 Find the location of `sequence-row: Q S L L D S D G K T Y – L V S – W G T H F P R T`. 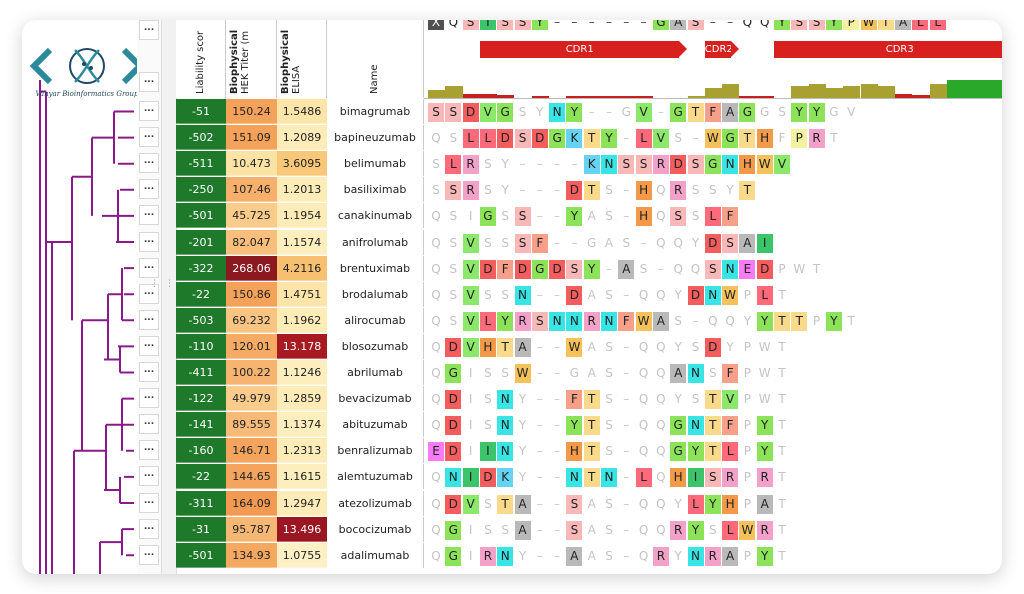

sequence-row: Q S L L D S D G K T Y – L V S – W G T H F P R T is located at coordinates (713, 139).